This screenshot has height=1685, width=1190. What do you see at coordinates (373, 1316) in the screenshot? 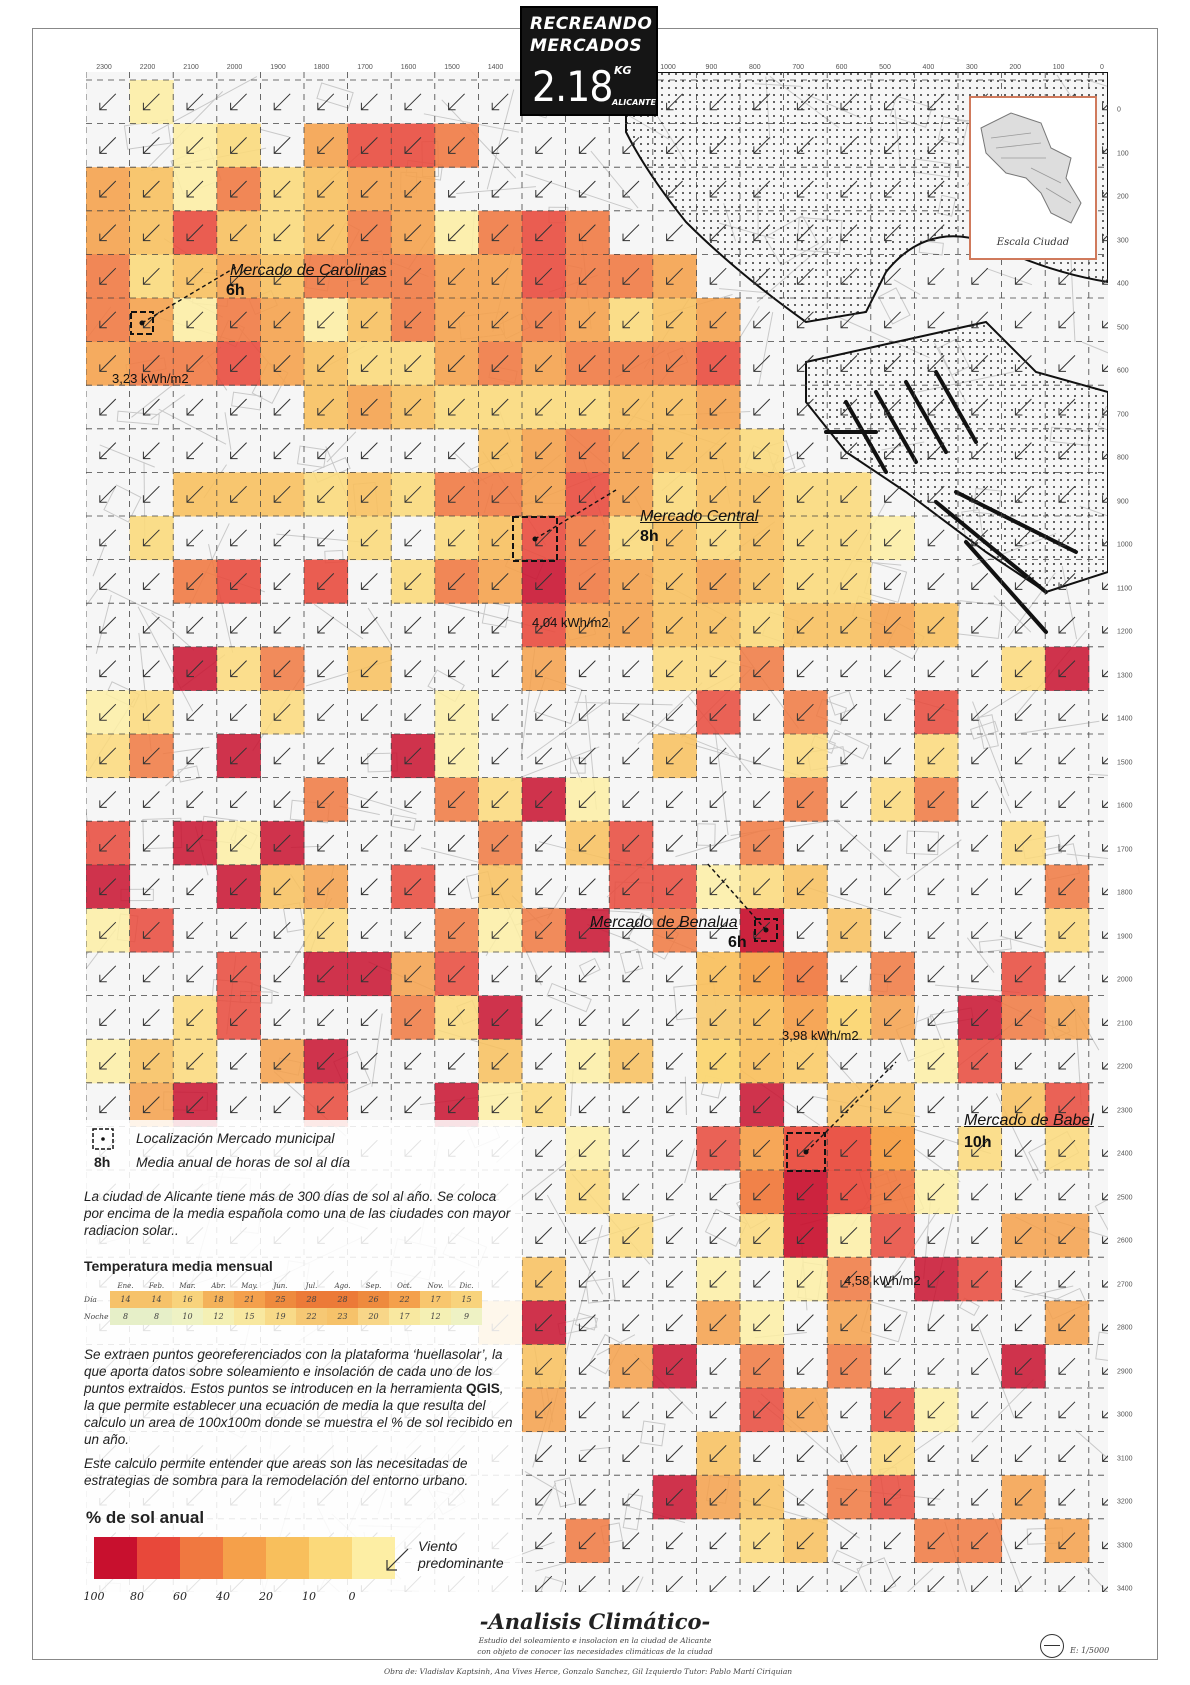
I see `night-temp-cell: 20` at bounding box center [373, 1316].